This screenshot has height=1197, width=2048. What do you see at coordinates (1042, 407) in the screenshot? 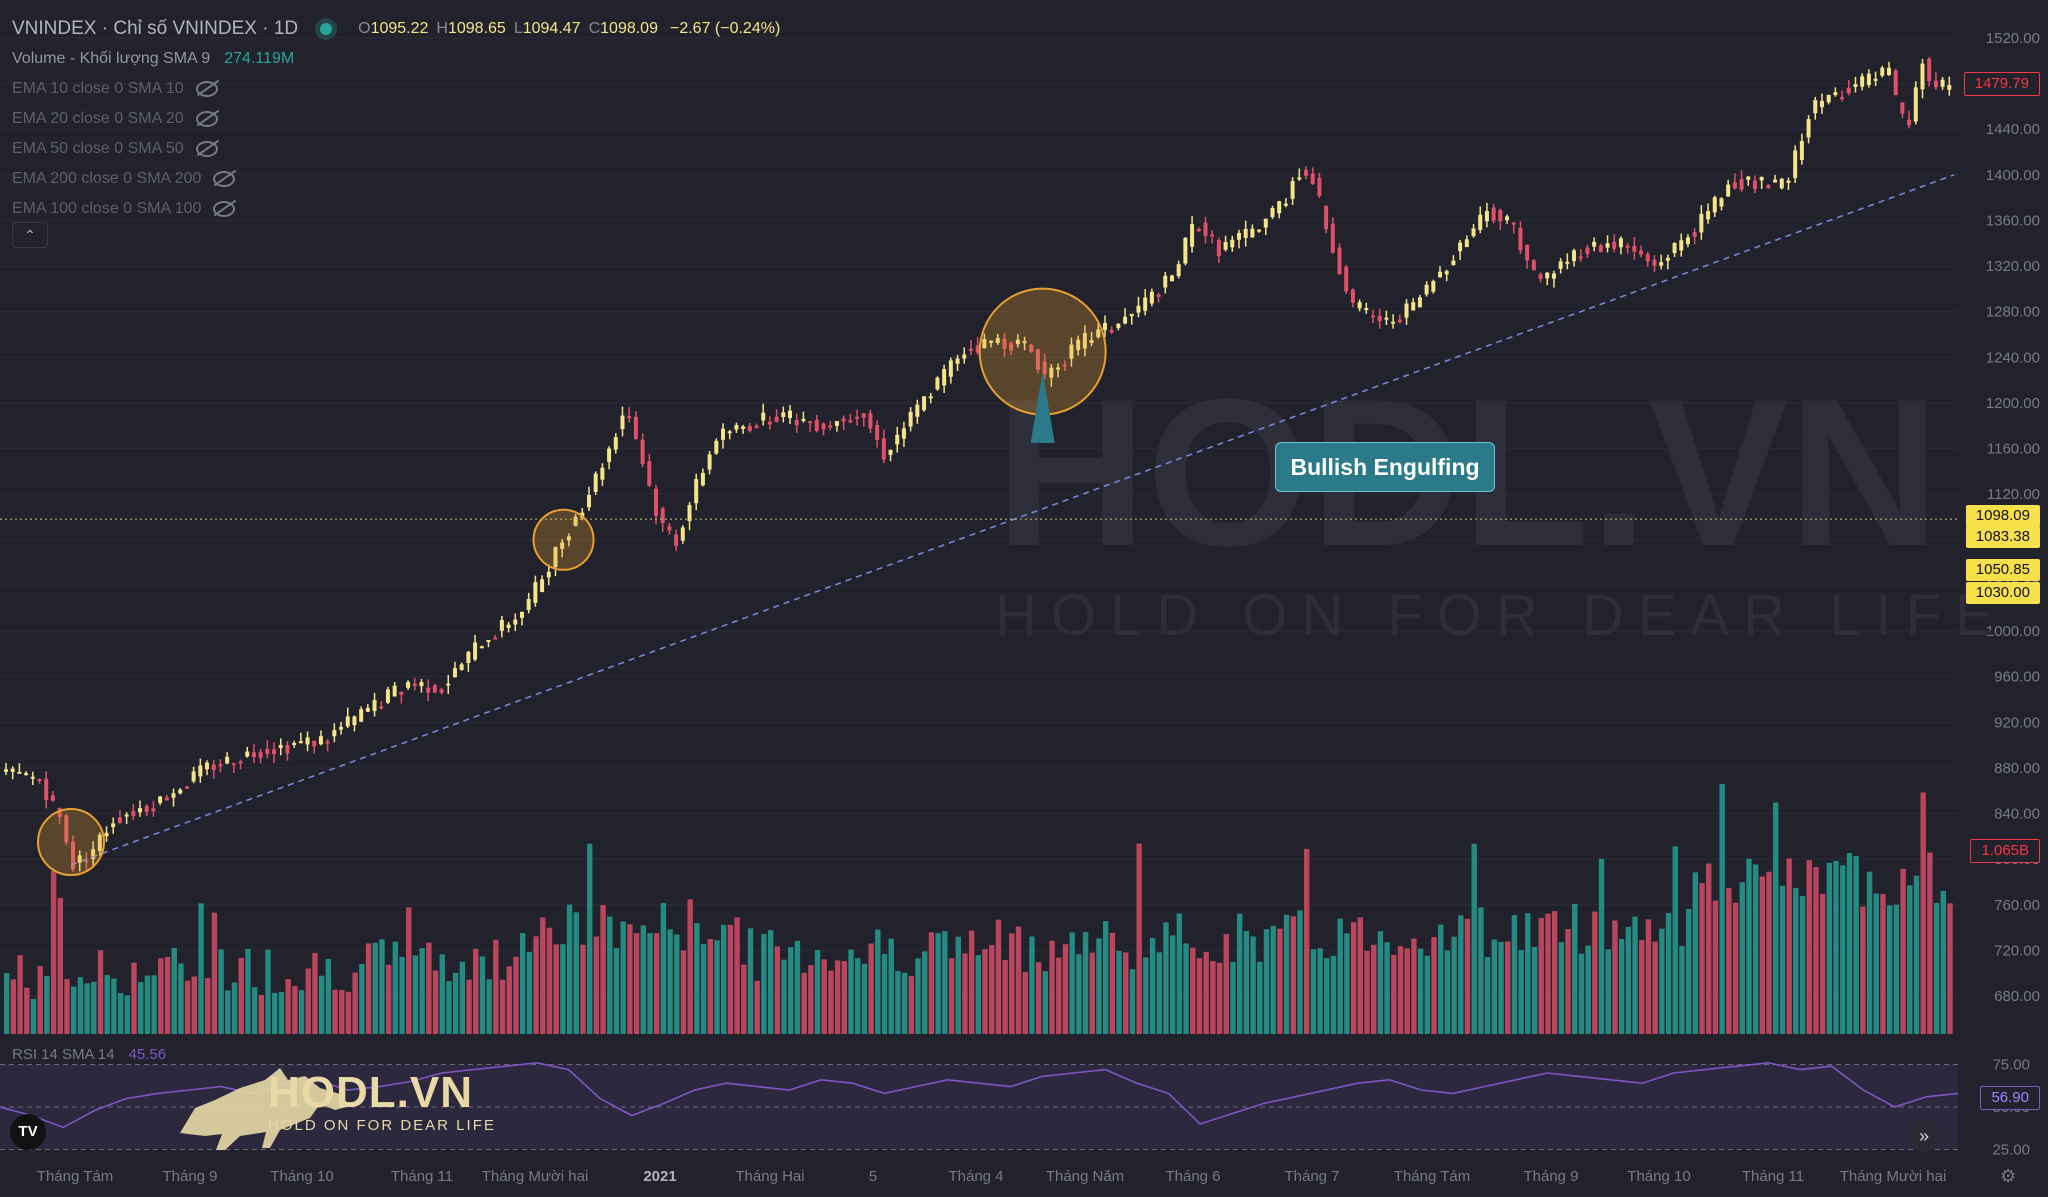
I see `callout-pointer` at bounding box center [1042, 407].